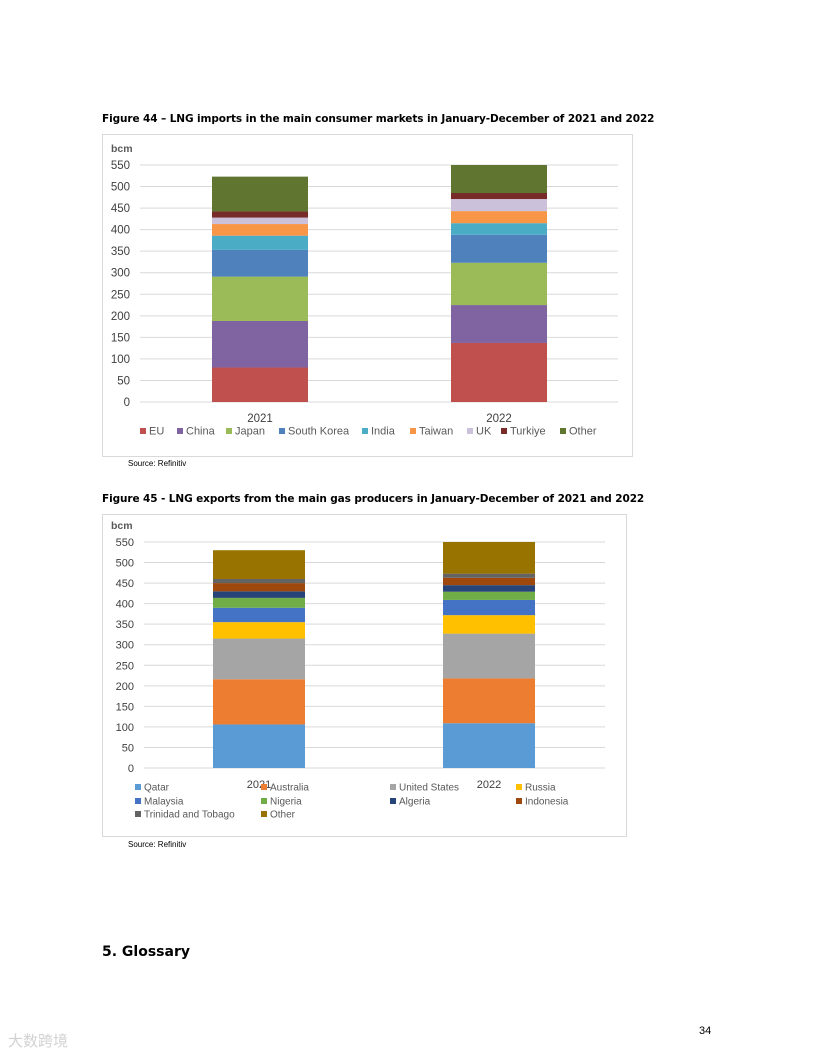 The width and height of the screenshot is (816, 1056). What do you see at coordinates (499, 324) in the screenshot?
I see `bar-segment-china-2022` at bounding box center [499, 324].